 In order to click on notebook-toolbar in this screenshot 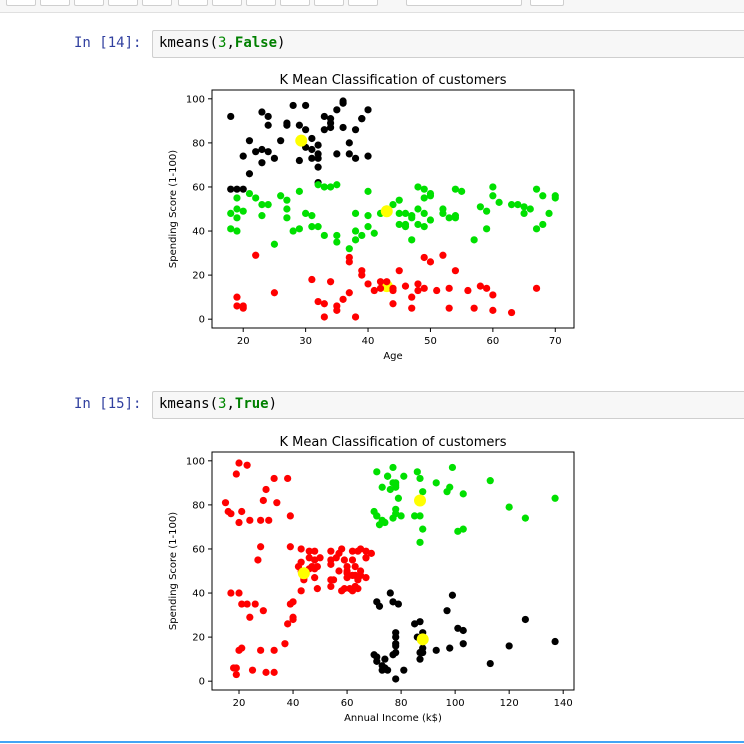, I will do `click(372, 6)`.